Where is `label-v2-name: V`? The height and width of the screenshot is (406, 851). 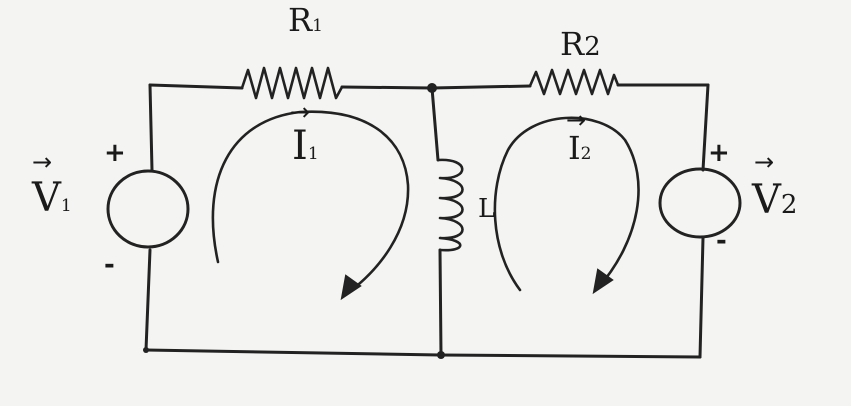 label-v2-name: V is located at coordinates (766, 200).